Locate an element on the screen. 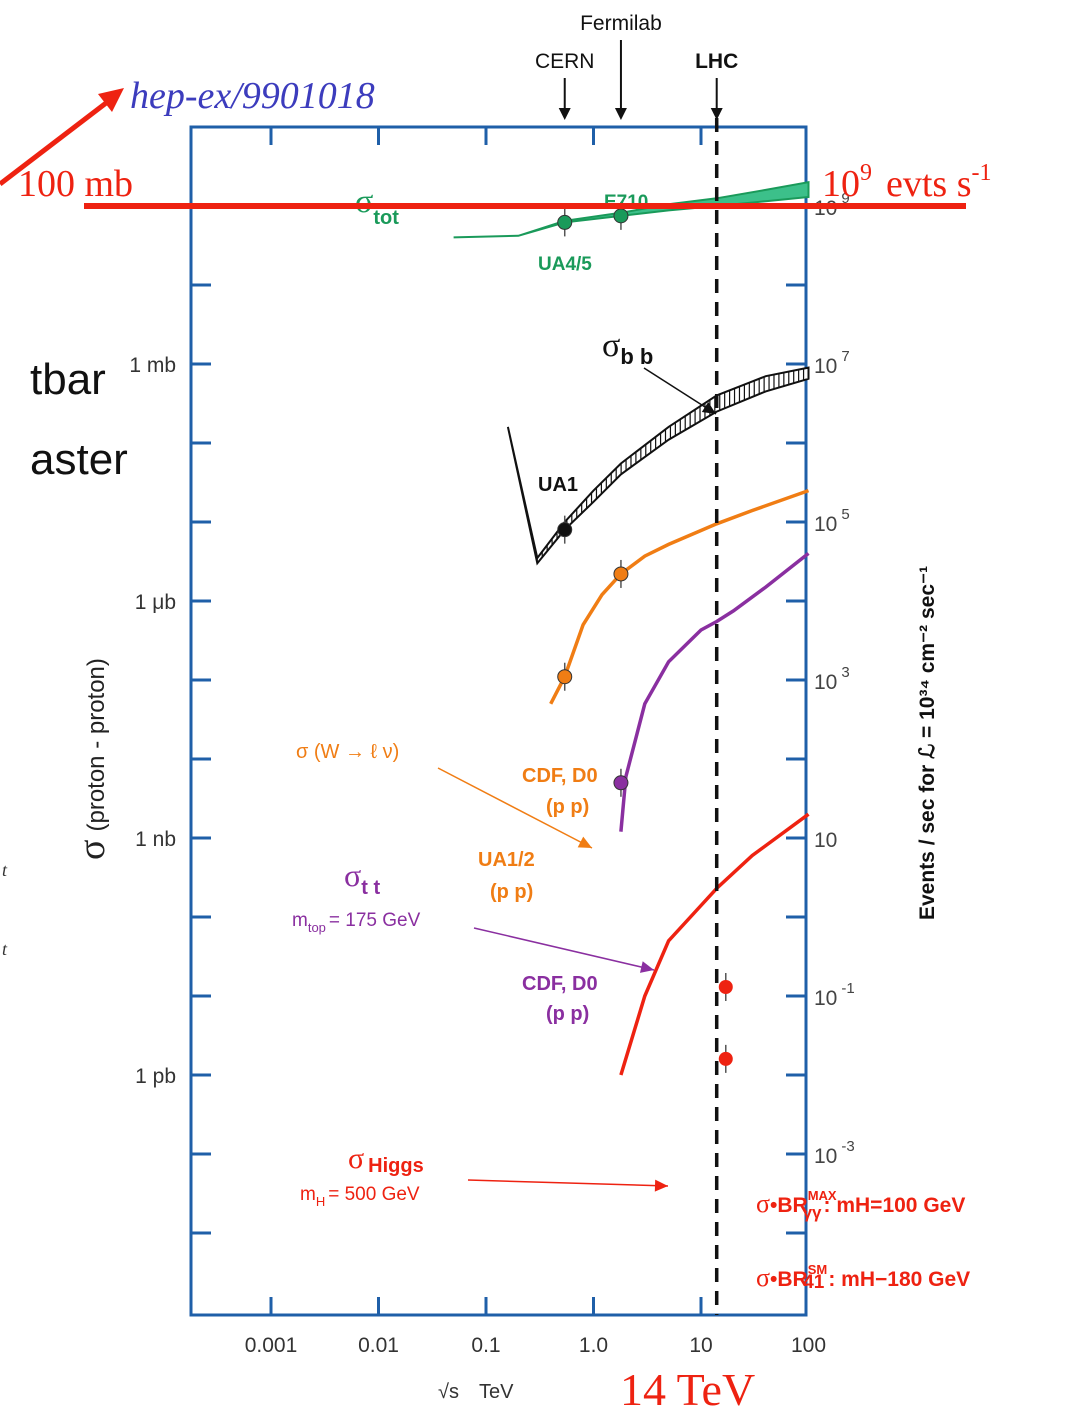  tick-exp: -1 is located at coordinates (847, 988).